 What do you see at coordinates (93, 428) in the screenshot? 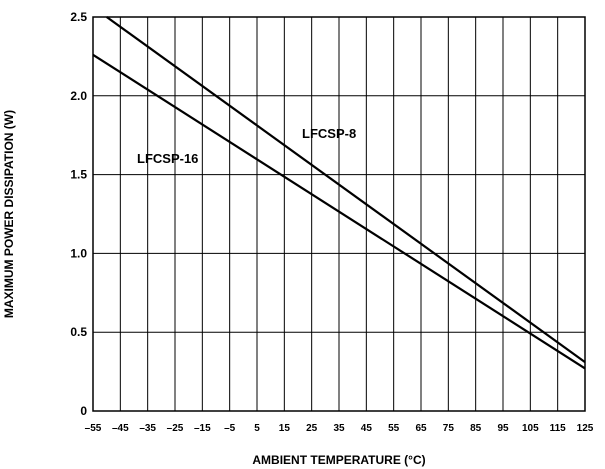
I see `x-tick-label: –55` at bounding box center [93, 428].